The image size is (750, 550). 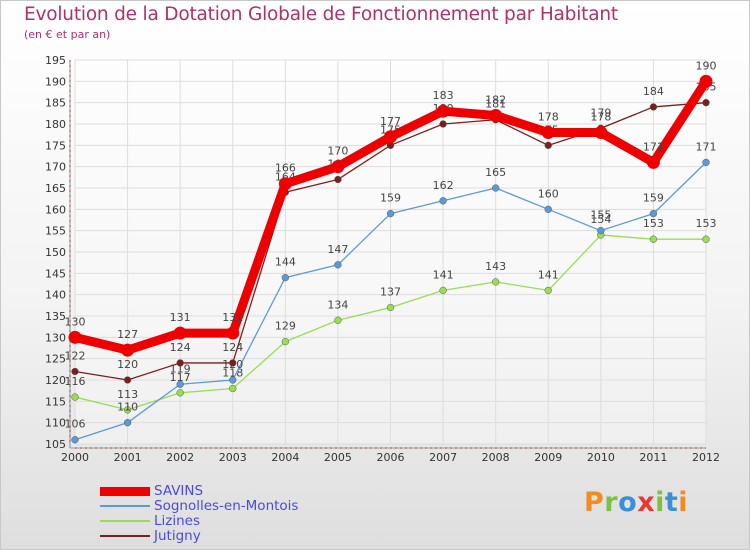 I want to click on y-tick-label: 120, so click(x=55, y=380).